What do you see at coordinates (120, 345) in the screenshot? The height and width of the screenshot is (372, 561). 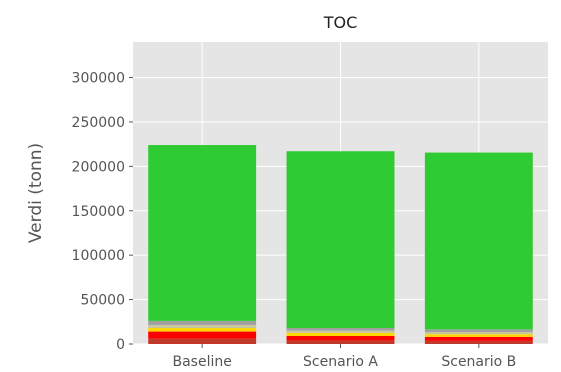 I see `y-tick-label: 0` at bounding box center [120, 345].